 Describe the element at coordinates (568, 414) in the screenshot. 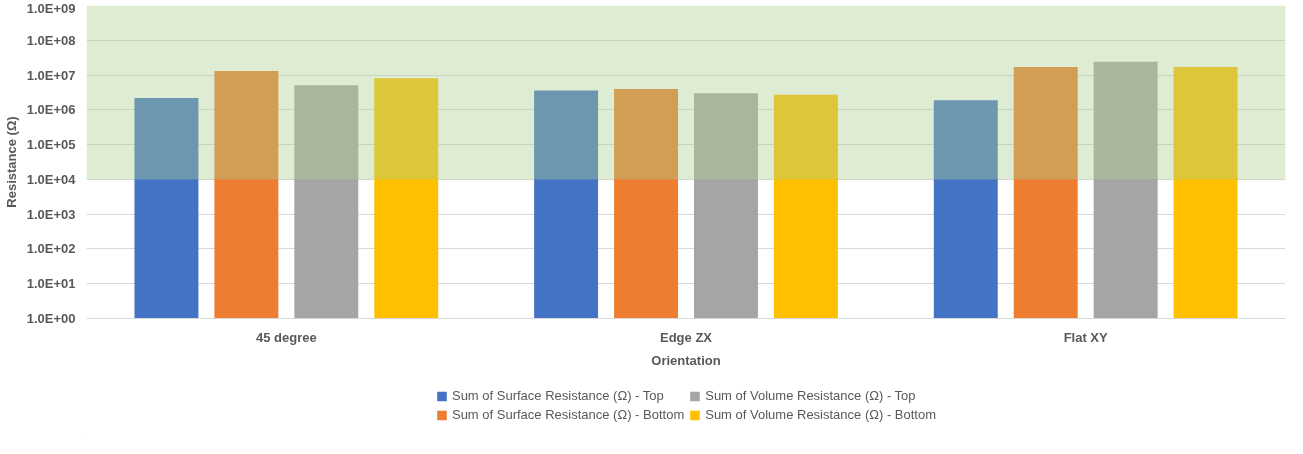

I see `legend-label: Sum of Surface Resistance (Ω) - Bottom` at that location.